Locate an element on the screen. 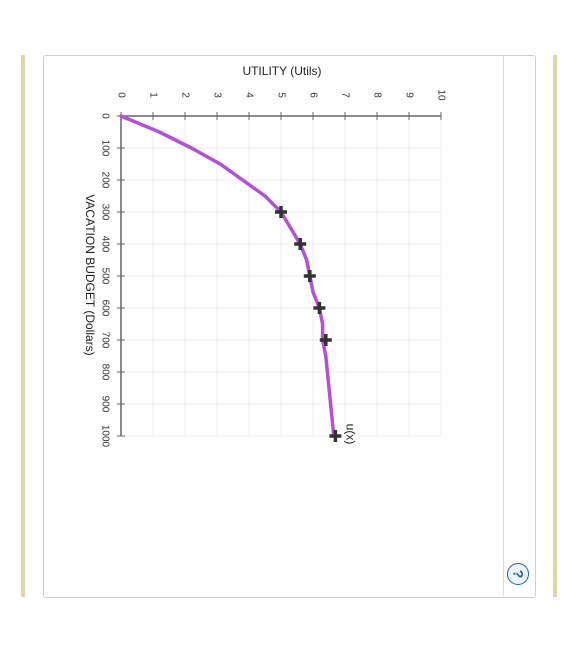  tick-label-budget-100: 100 is located at coordinates (104, 148).